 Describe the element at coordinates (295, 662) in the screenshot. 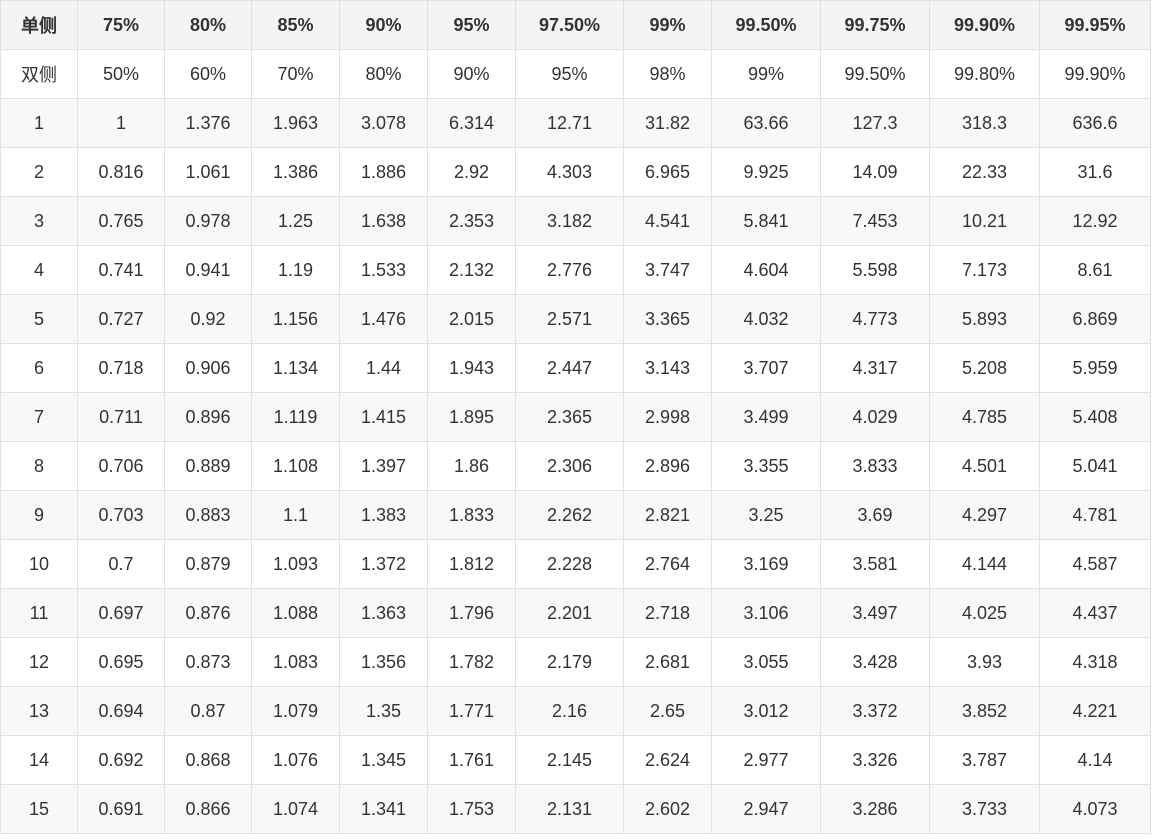

I see `table-cell: 1.083` at that location.